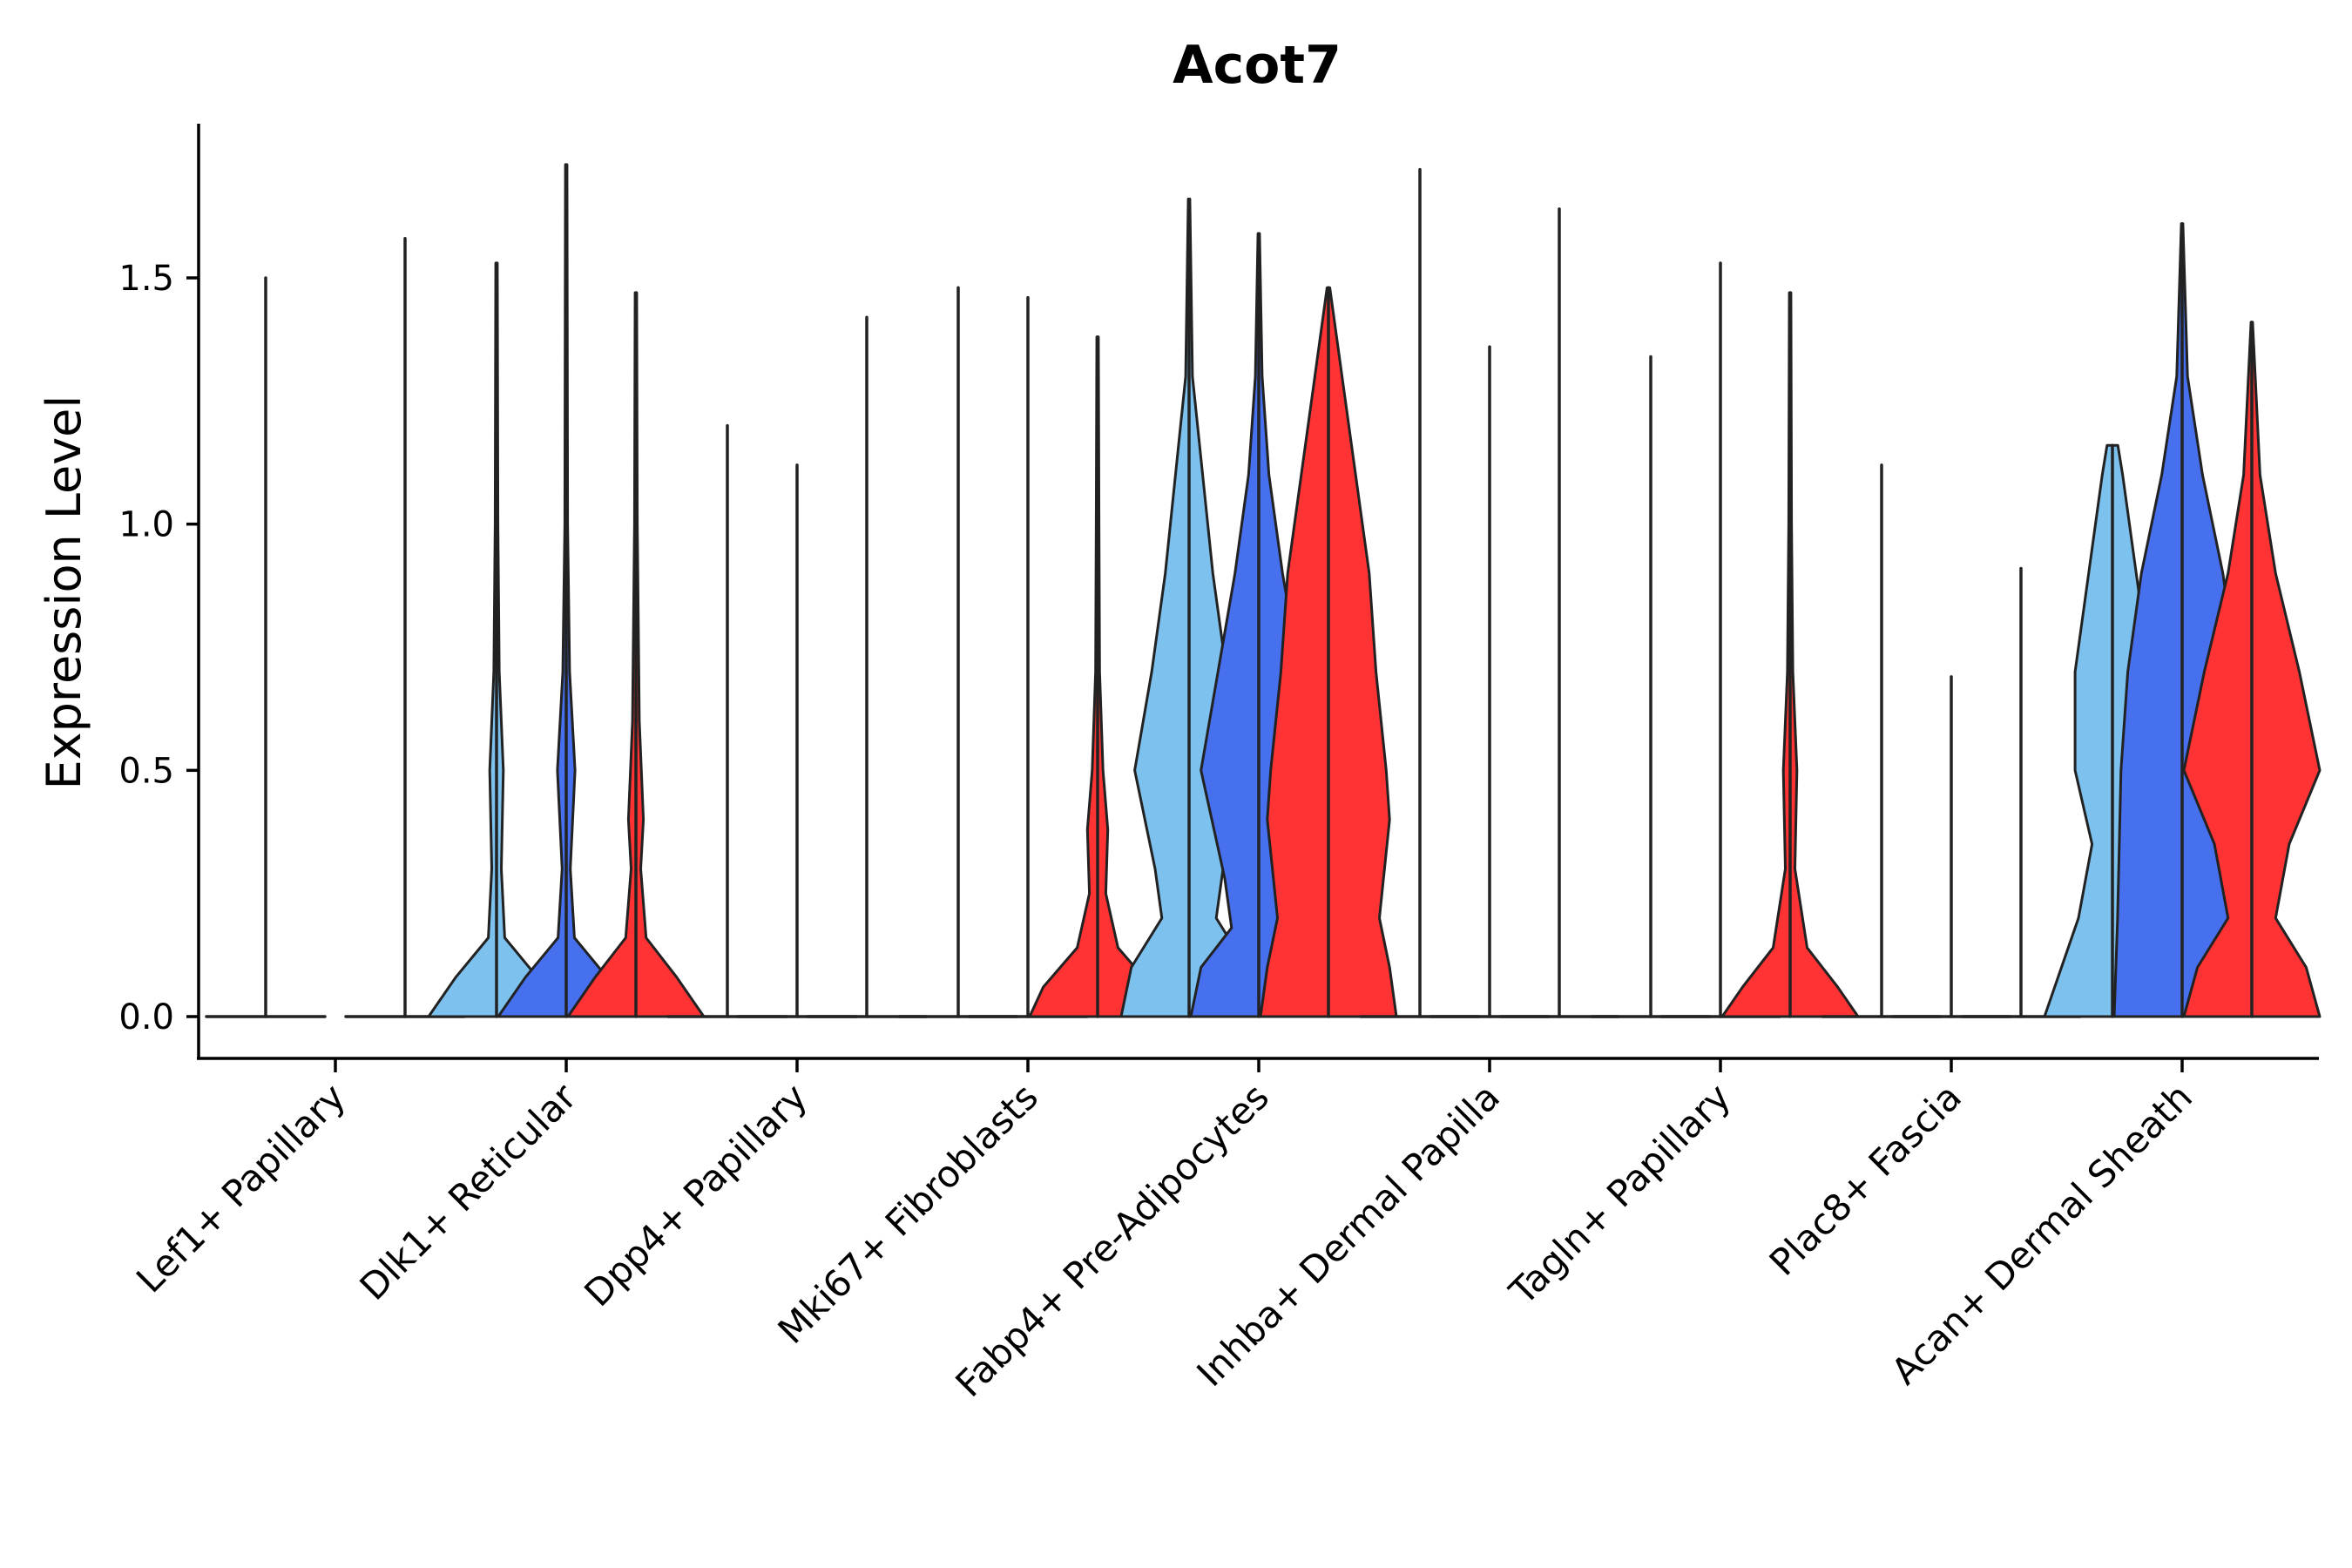  I want to click on x-tick-label: Tagln+ Papillary, so click(1620, 1194).